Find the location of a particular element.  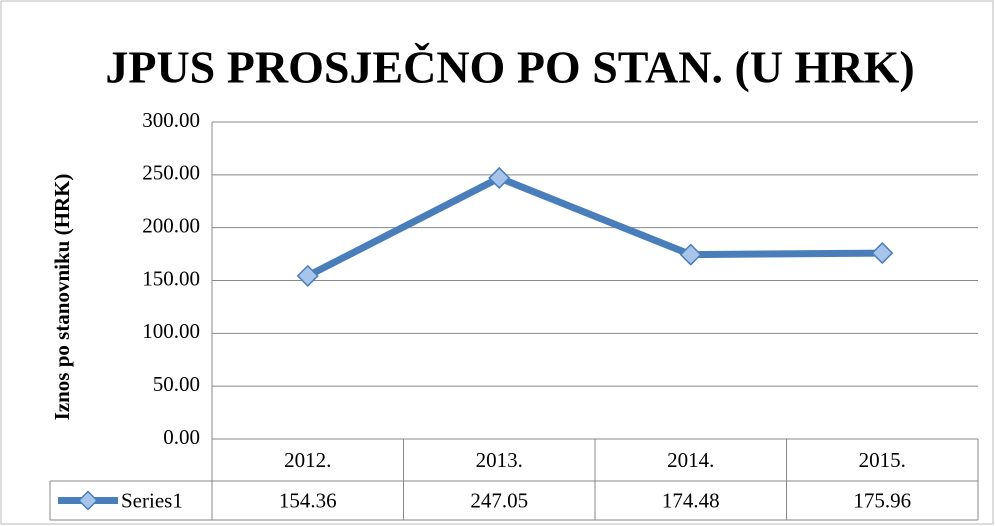

x-tick-label: 2014. is located at coordinates (690, 460).